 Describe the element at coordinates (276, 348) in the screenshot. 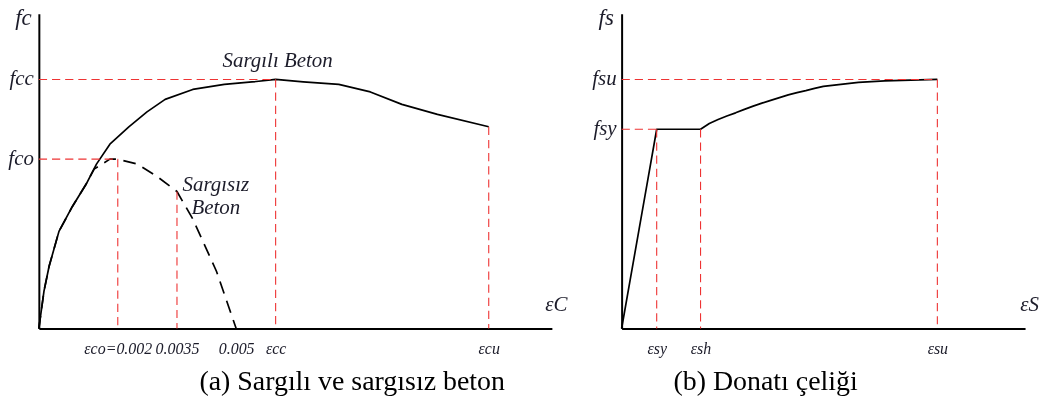

I see `x-tick-label: εcc` at that location.